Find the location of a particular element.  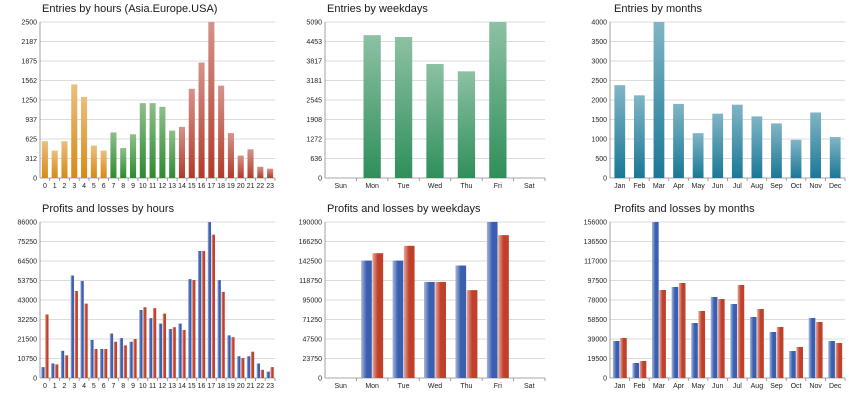

y-tick-label: 4000 is located at coordinates (599, 23).